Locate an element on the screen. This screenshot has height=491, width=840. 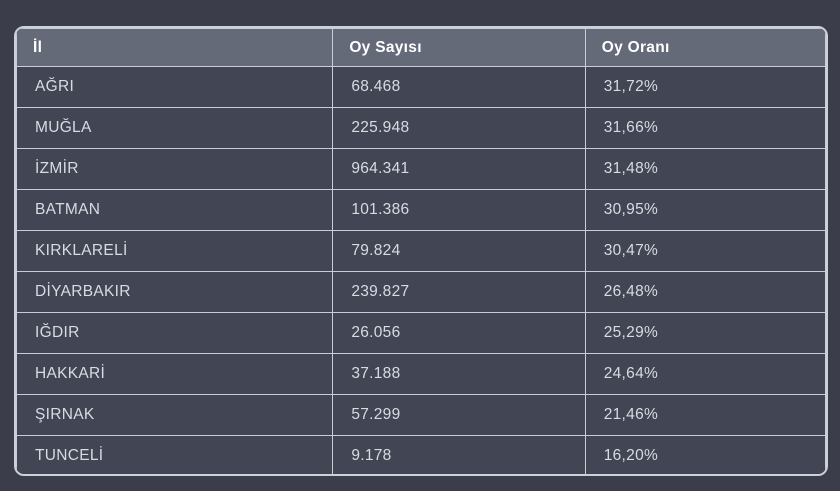
cell-il: MUĞLA is located at coordinates (175, 128).